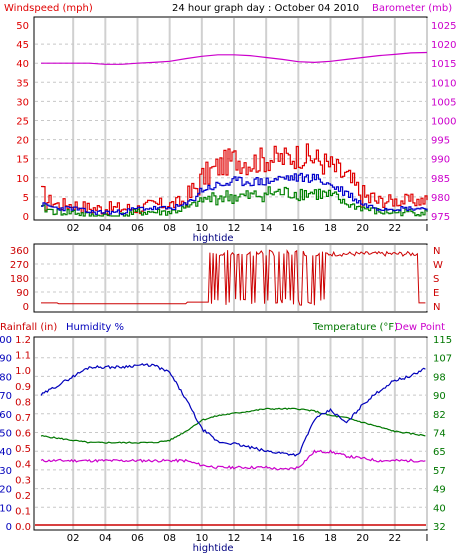 The width and height of the screenshot is (468, 559). What do you see at coordinates (23, 387) in the screenshot?
I see `rainfall-tick-label: 0.9` at bounding box center [23, 387].